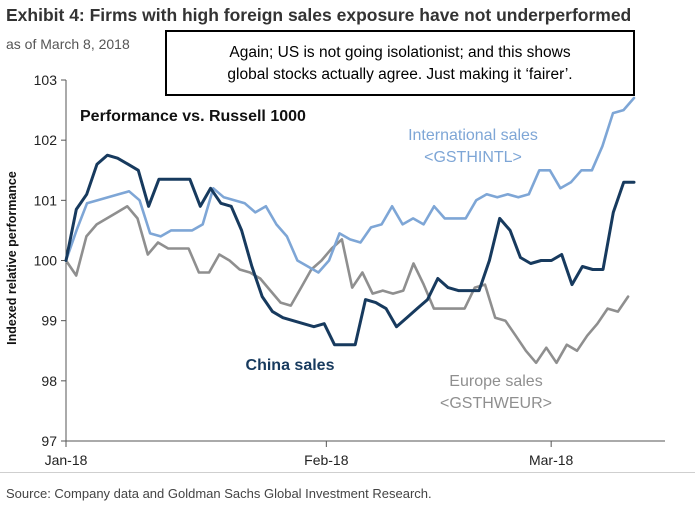  I want to click on legend-china-name: China sales, so click(290, 365).